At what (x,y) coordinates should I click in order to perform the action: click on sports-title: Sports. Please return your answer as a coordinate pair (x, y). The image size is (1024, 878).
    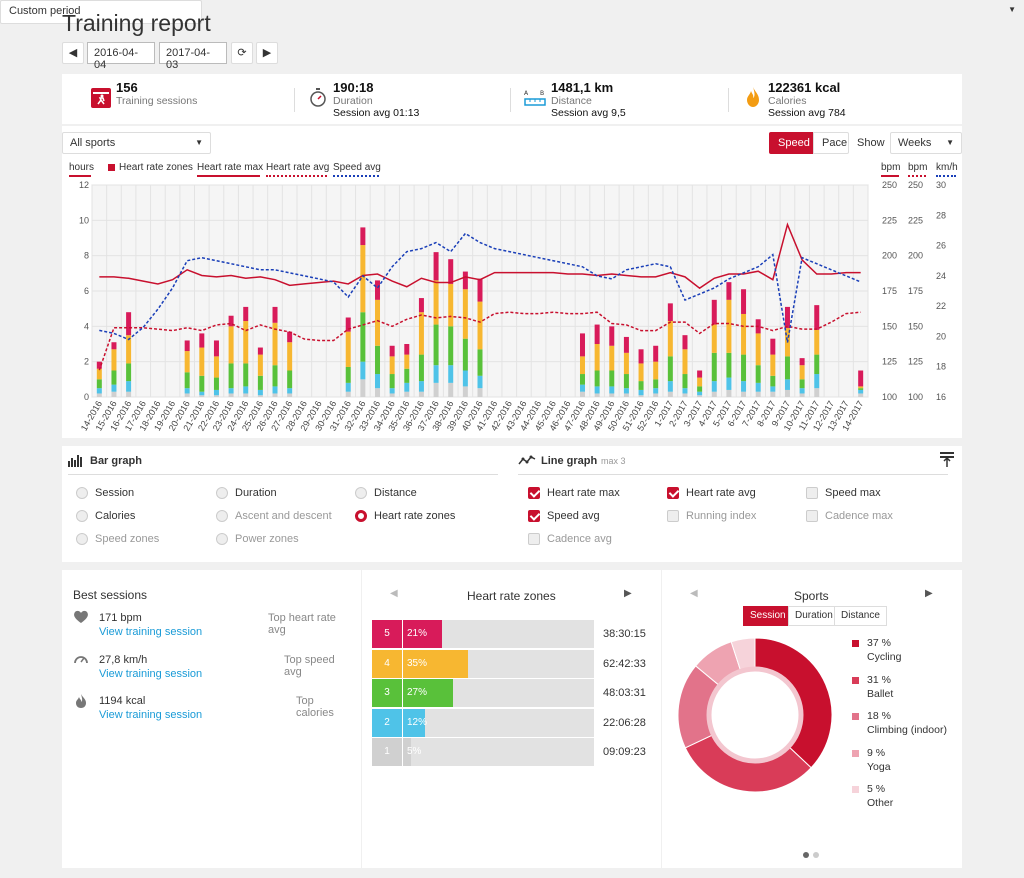
    Looking at the image, I should click on (811, 596).